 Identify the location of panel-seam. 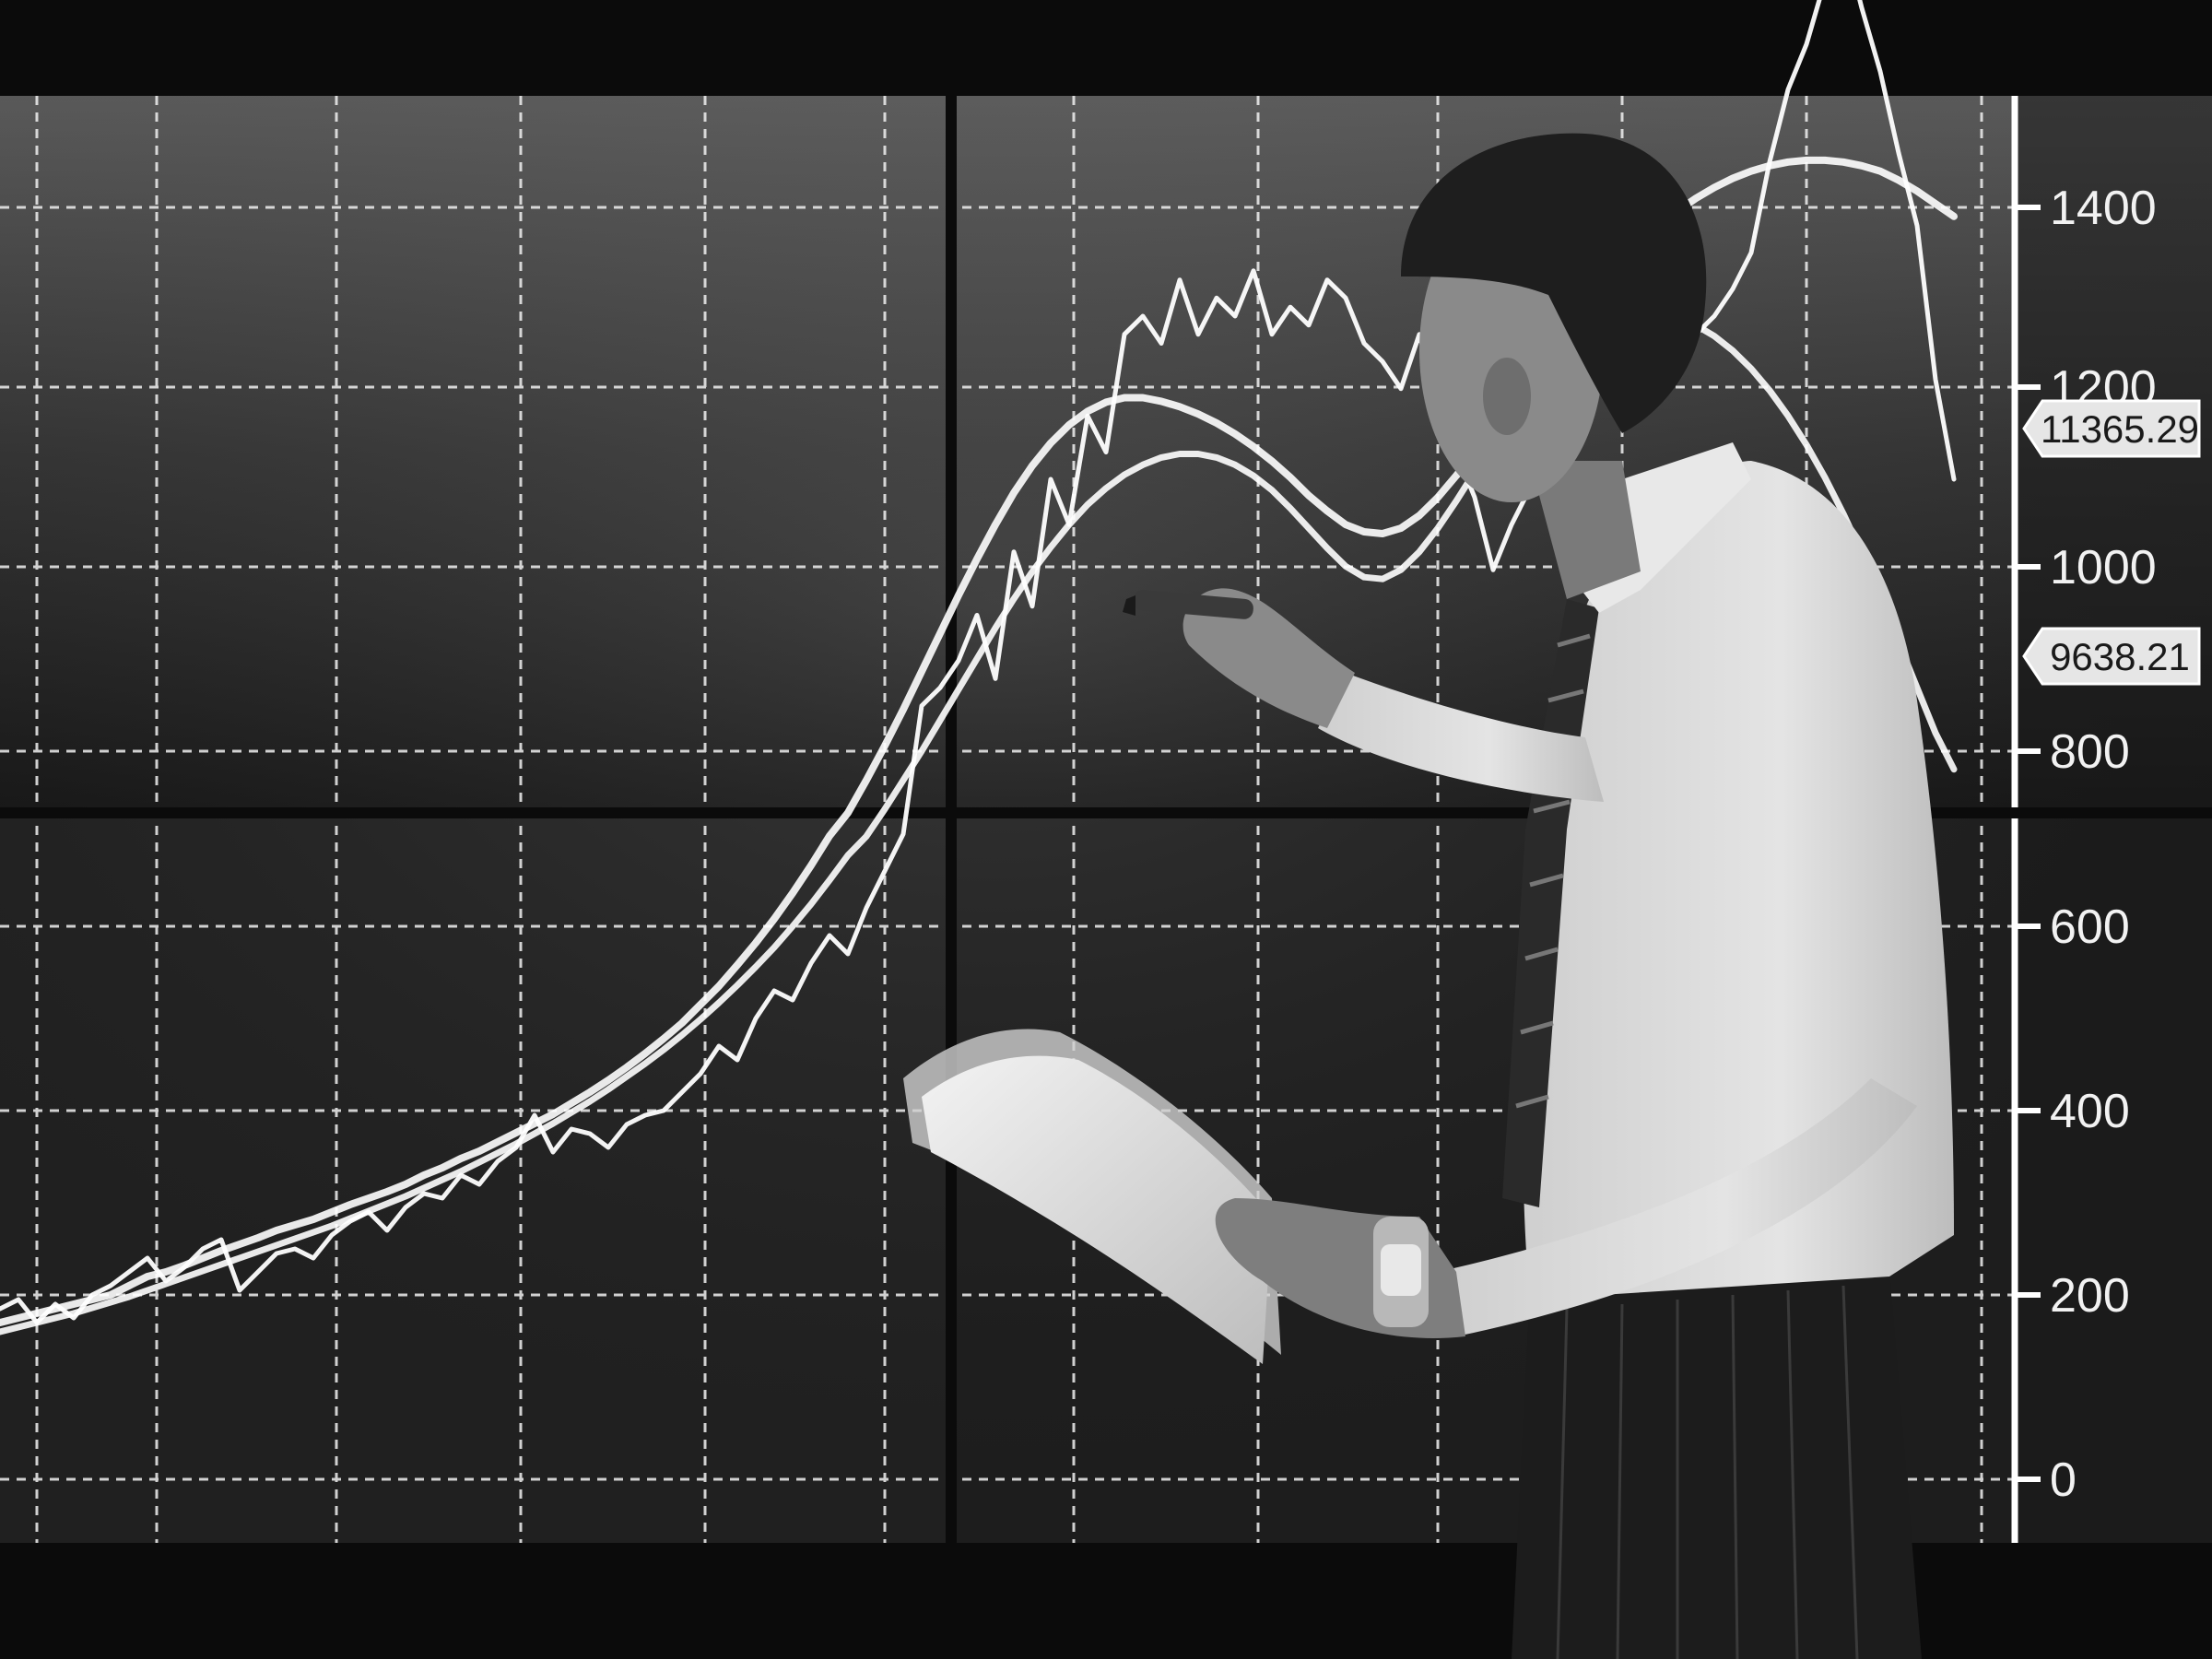
(951, 819).